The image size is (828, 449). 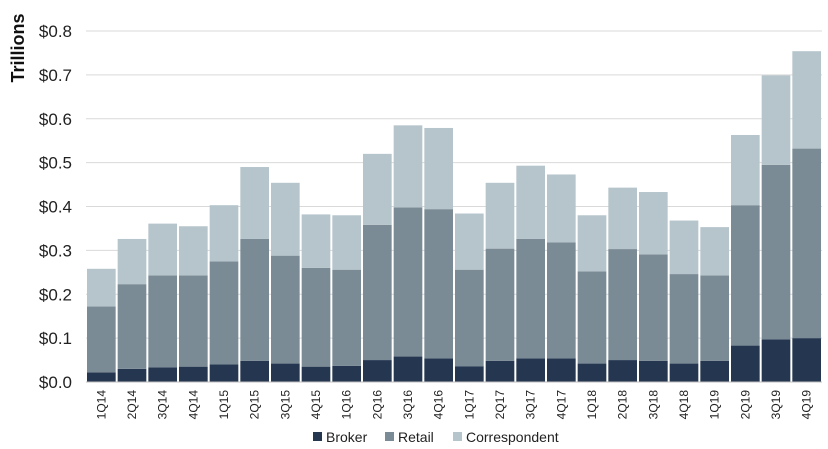 What do you see at coordinates (317, 436) in the screenshot?
I see `legend-swatch-broker` at bounding box center [317, 436].